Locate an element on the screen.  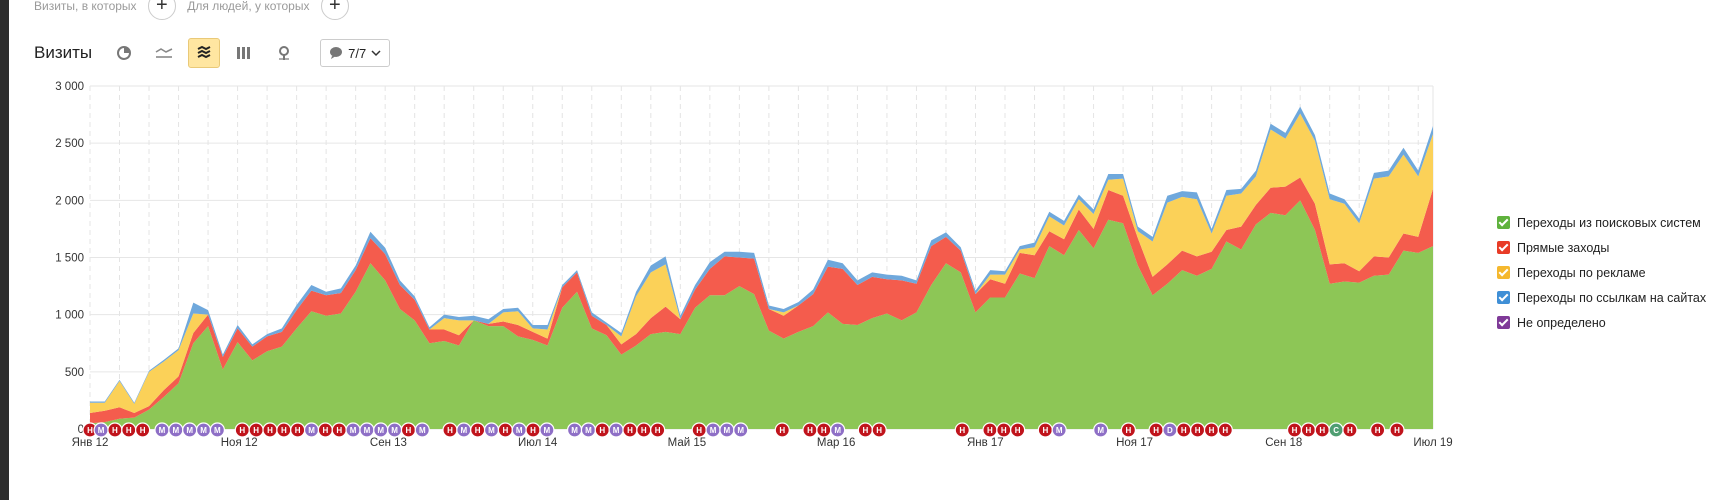
legend-item: Переходы по ссылкам на сайтах is located at coordinates (1601, 297).